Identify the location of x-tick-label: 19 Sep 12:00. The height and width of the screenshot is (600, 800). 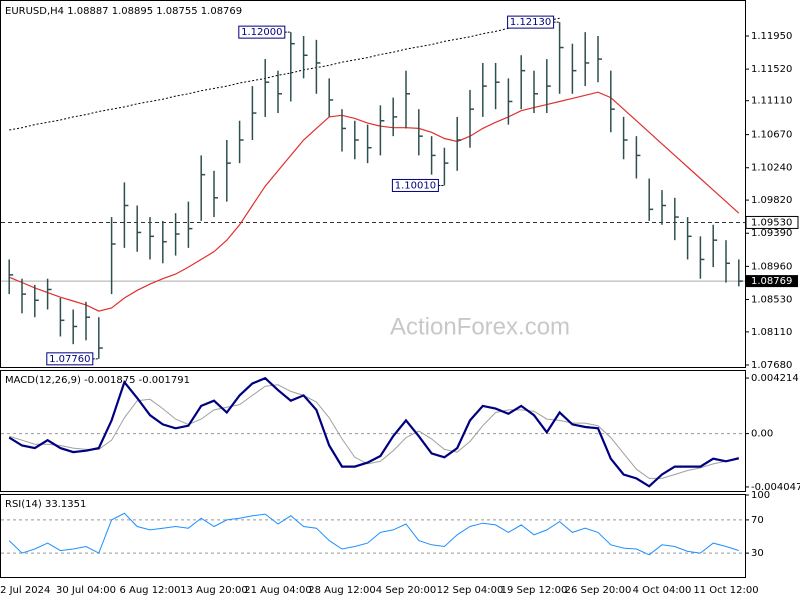
(534, 590).